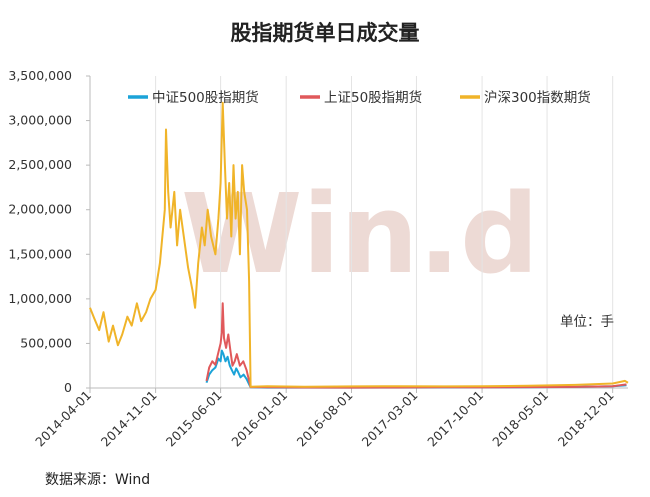 The image size is (650, 497). What do you see at coordinates (455, 419) in the screenshot?
I see `x-tick-label: 2017-10-01` at bounding box center [455, 419].